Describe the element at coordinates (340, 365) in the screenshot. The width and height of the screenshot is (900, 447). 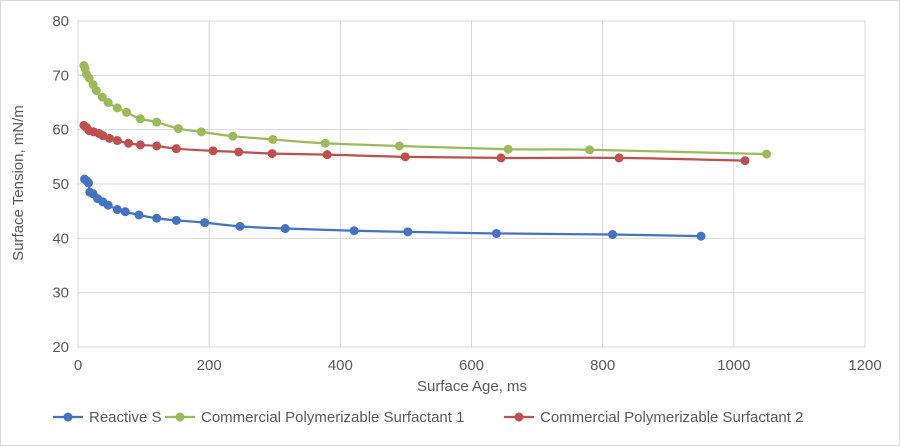
I see `x-tick-label: 400` at that location.